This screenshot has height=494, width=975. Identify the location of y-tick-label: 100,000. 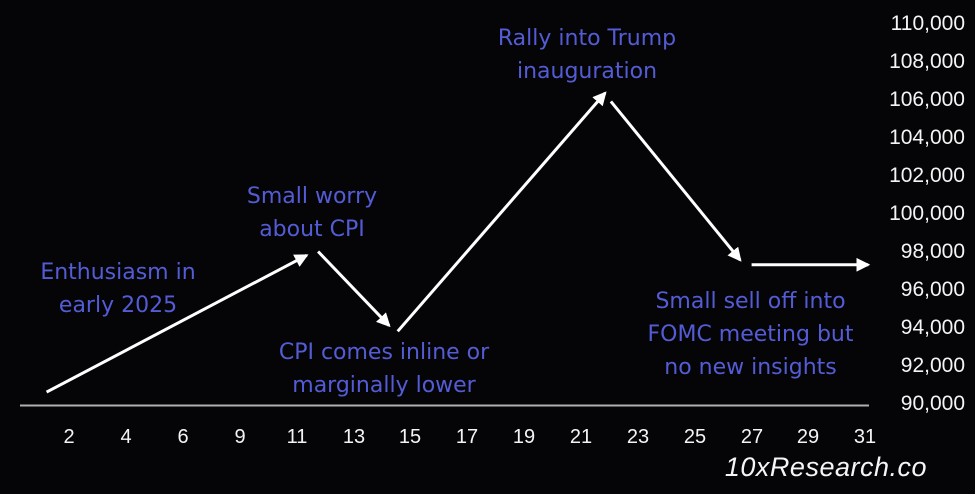
(927, 213).